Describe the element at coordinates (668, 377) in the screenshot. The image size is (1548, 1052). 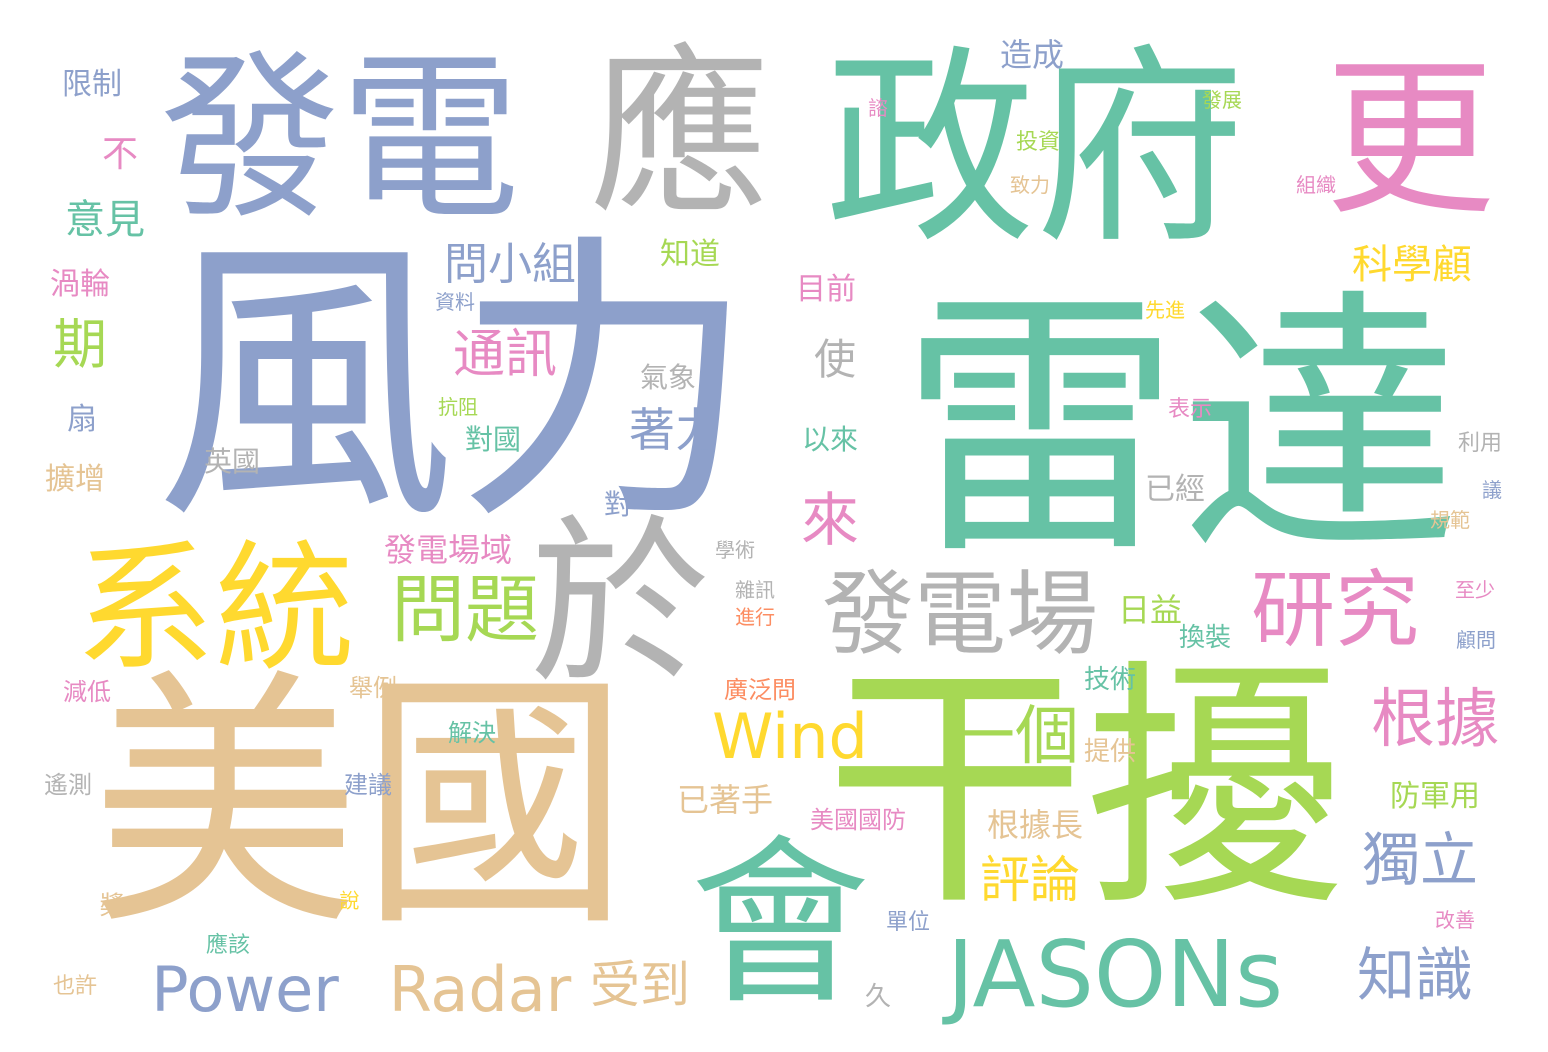
I see `word-qixiang: 氣象` at that location.